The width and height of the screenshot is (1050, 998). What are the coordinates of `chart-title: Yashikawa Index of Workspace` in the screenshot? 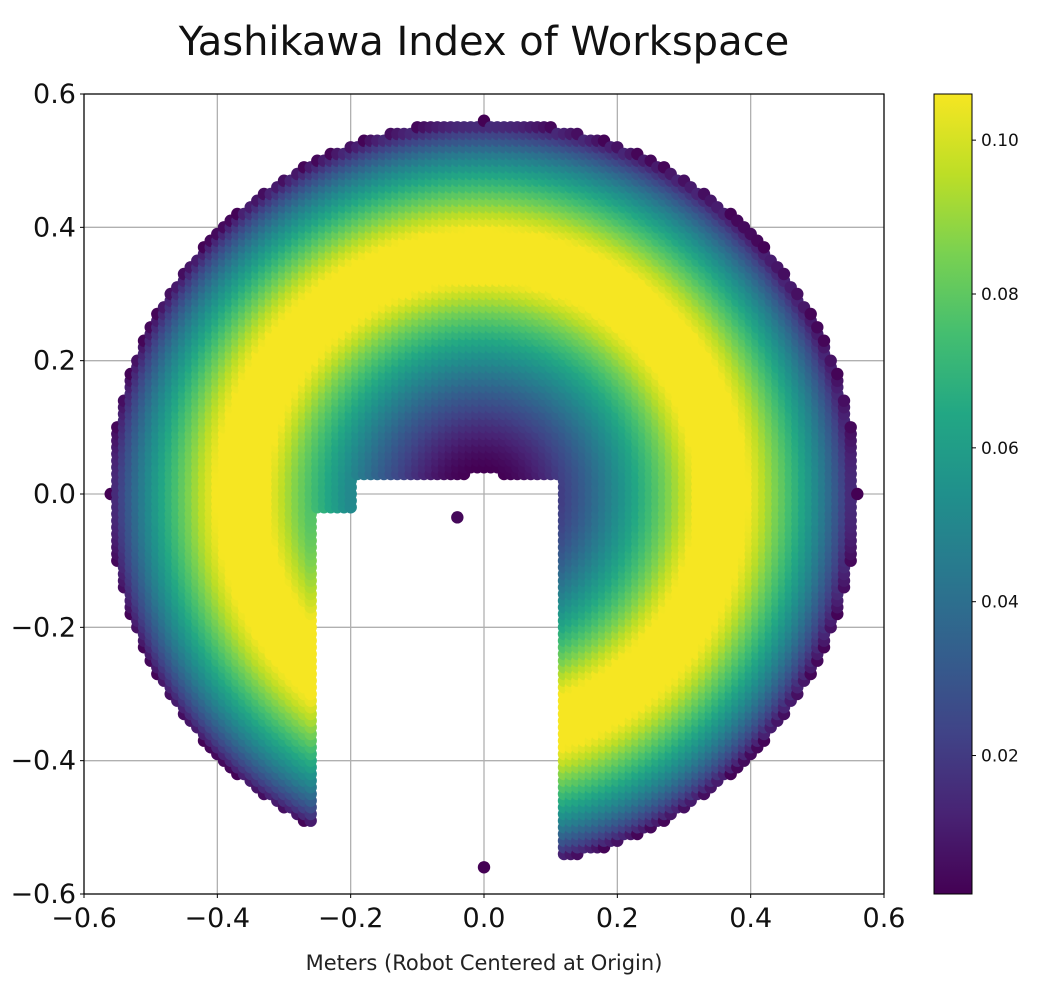 It's located at (483, 42).